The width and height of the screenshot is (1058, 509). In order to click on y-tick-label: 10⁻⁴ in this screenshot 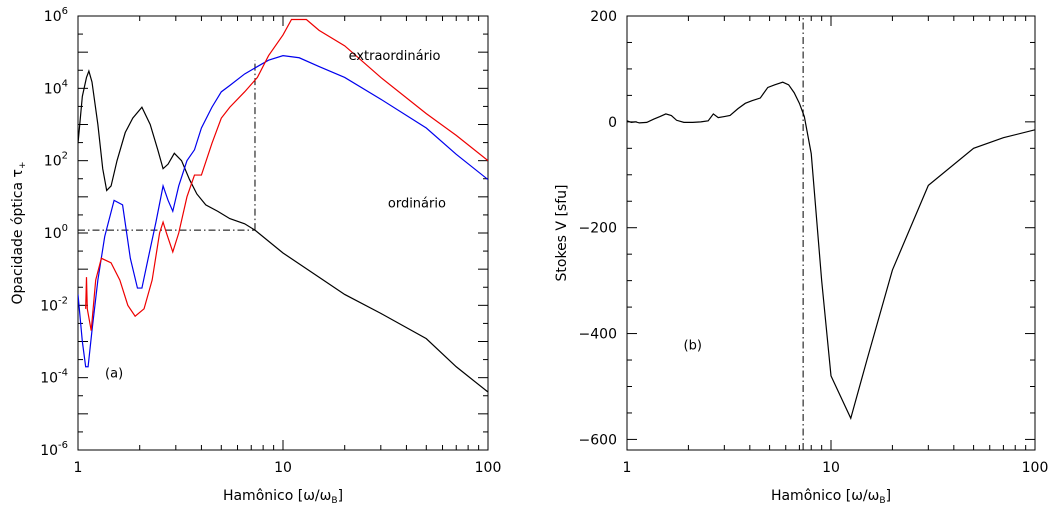, I will do `click(54, 377)`.